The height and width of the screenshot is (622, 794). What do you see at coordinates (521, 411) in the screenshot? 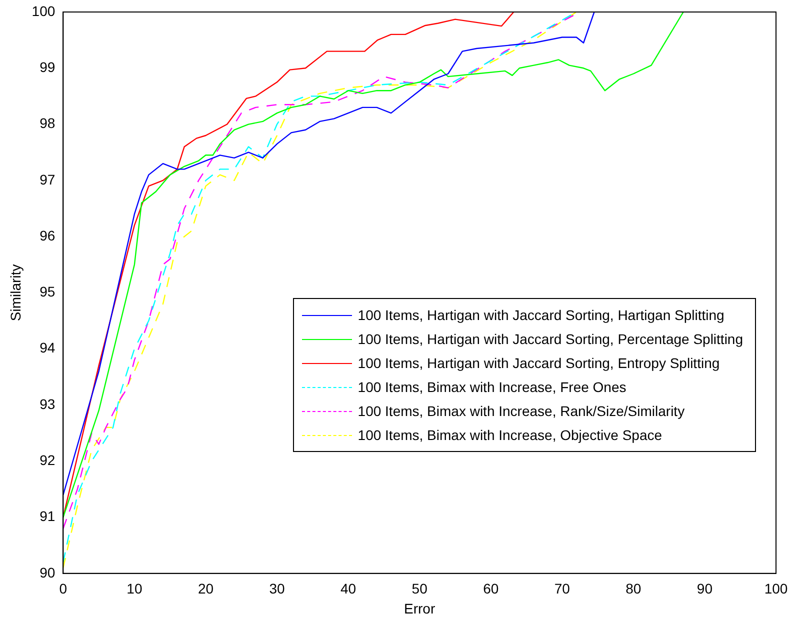
I see `legend-label: 100 Items, Bimax with Increase, Rank/Size/Similarity` at bounding box center [521, 411].